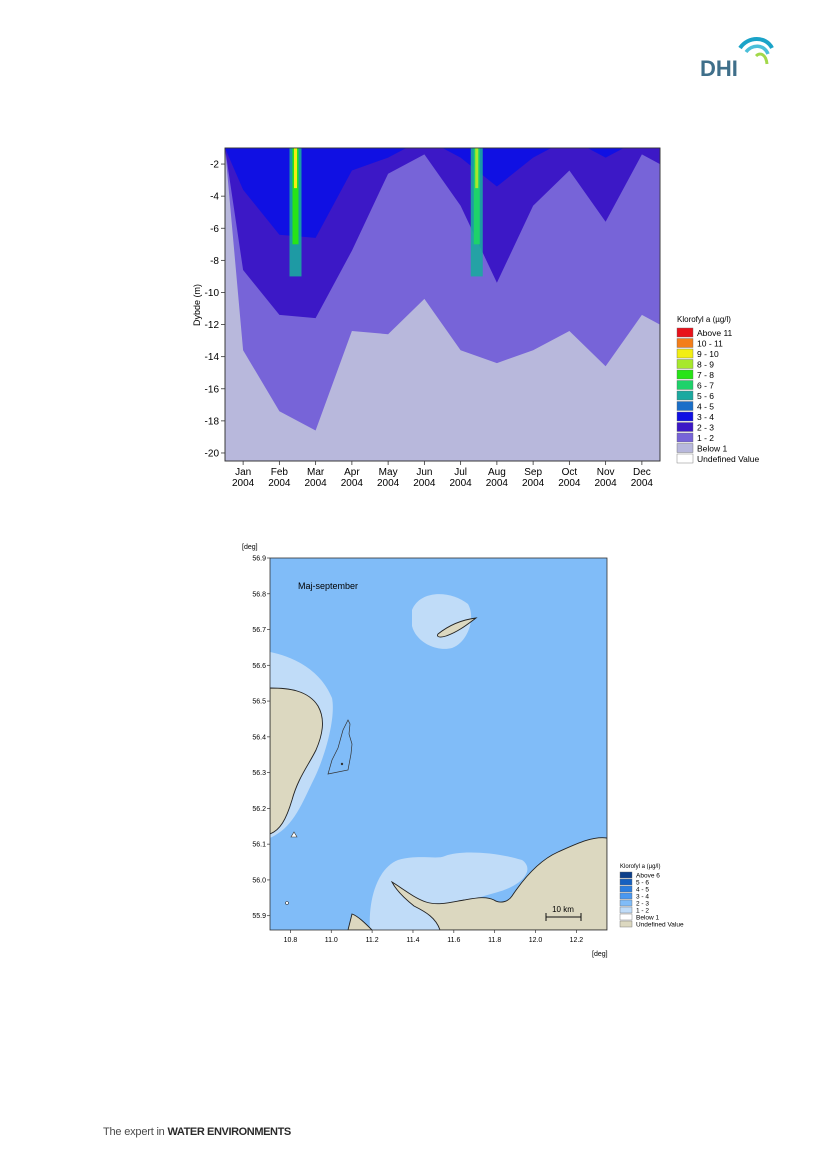  Describe the element at coordinates (279, 478) in the screenshot. I see `x-tick-label: Feb 2004` at that location.